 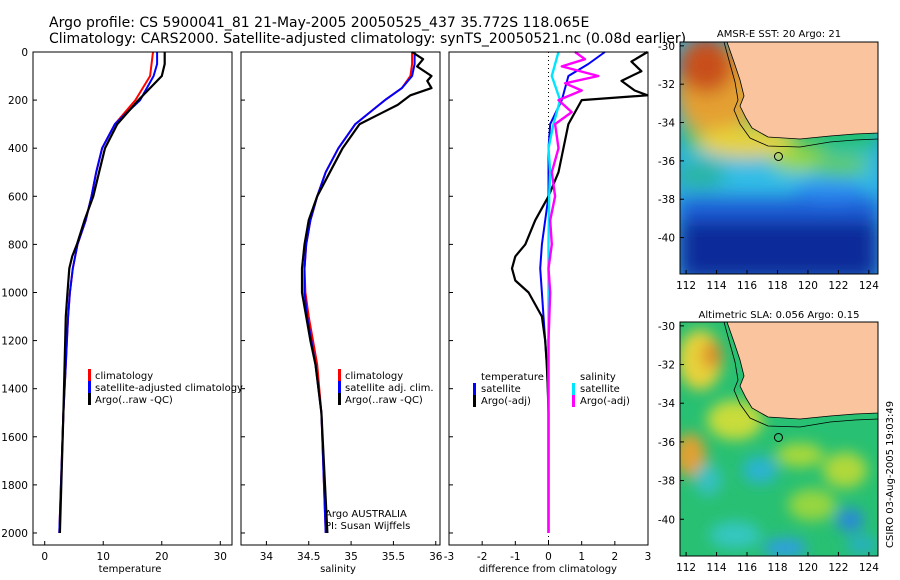 What do you see at coordinates (338, 569) in the screenshot?
I see `salinity-xlabel: salinity` at bounding box center [338, 569].